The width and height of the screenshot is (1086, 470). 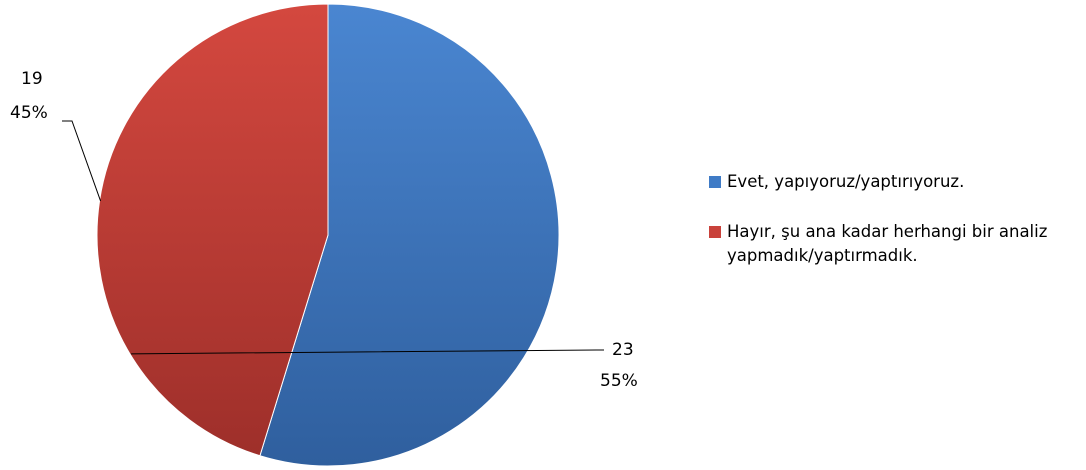 I want to click on legend-swatch-evet, so click(x=715, y=182).